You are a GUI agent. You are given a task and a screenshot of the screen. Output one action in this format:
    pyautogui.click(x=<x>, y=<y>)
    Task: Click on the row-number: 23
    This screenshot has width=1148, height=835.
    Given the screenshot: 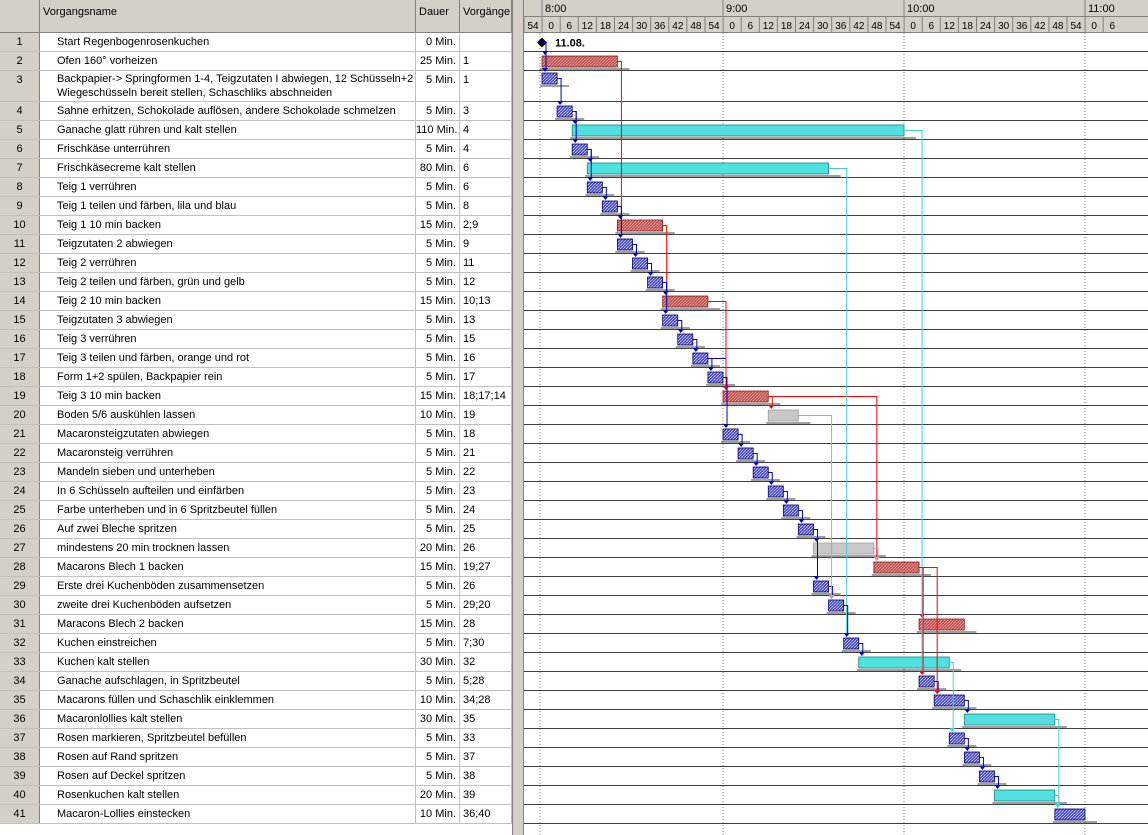 What is the action you would take?
    pyautogui.click(x=20, y=472)
    